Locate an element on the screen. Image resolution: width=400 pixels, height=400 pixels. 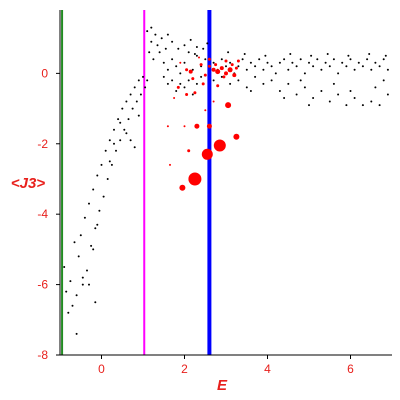
x-tick-label: 6 is located at coordinates (350, 369).